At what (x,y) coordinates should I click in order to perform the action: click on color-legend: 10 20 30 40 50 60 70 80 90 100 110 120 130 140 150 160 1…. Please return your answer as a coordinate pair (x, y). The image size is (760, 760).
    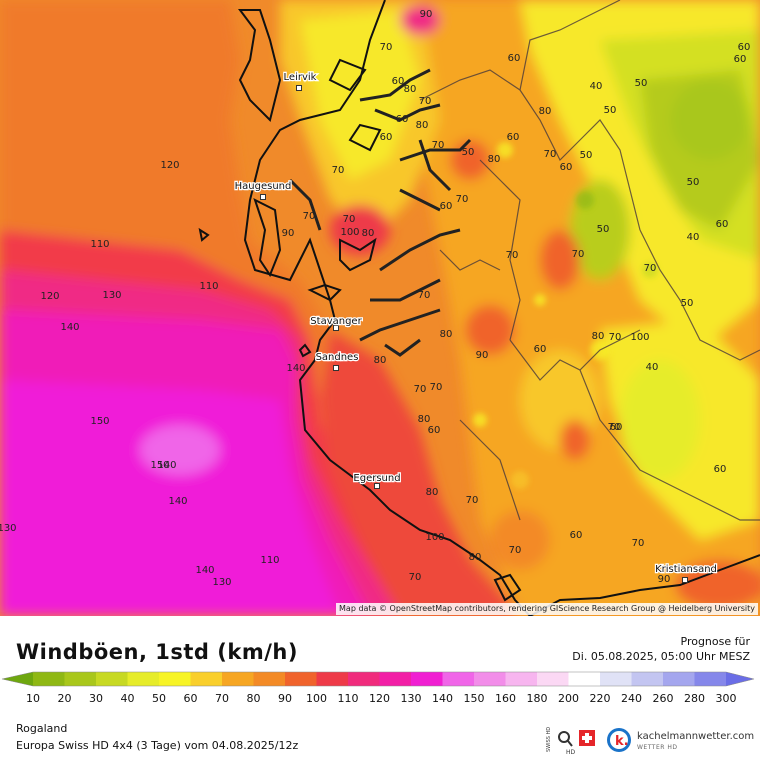
    Looking at the image, I should click on (378, 688).